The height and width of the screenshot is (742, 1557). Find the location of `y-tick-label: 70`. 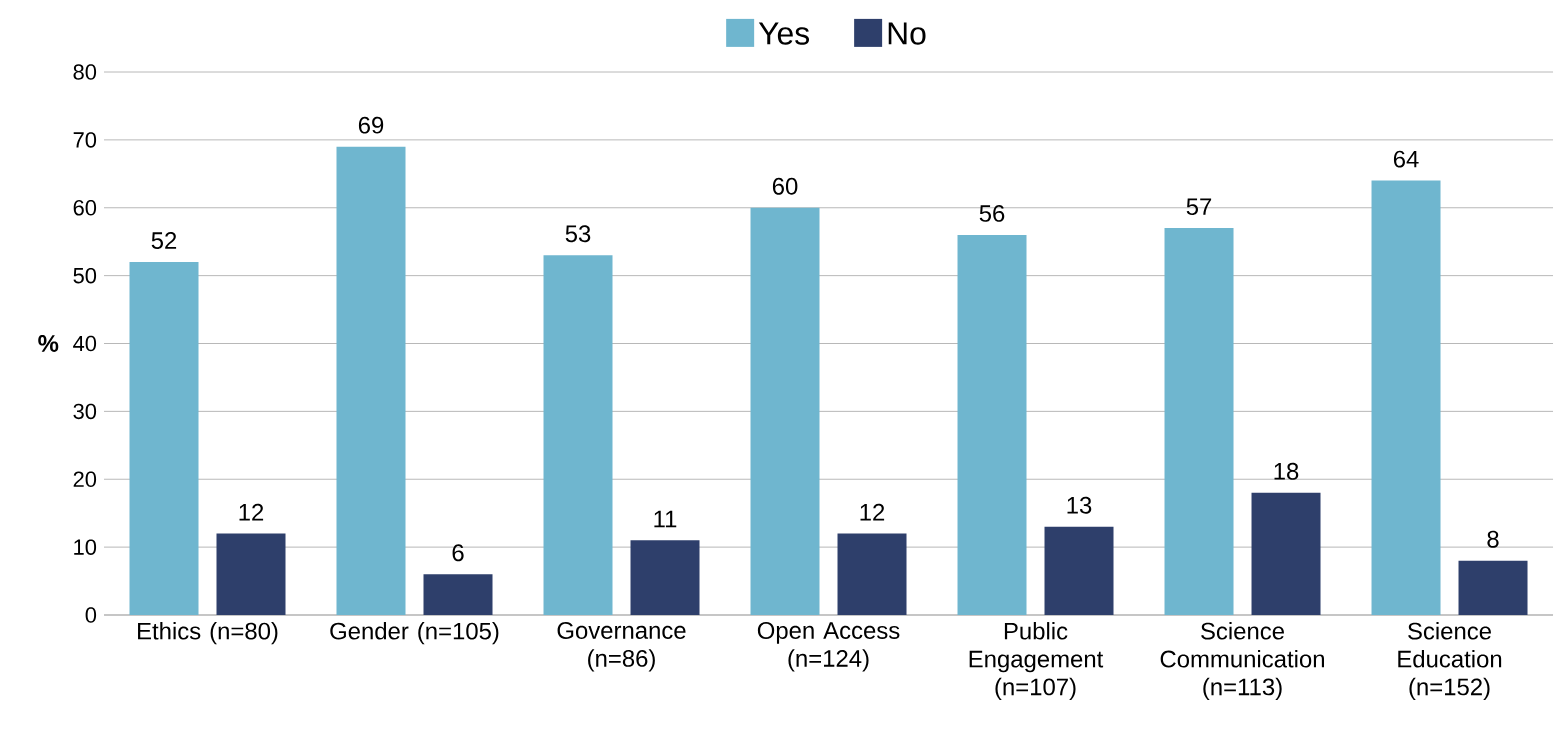

y-tick-label: 70 is located at coordinates (85, 140).